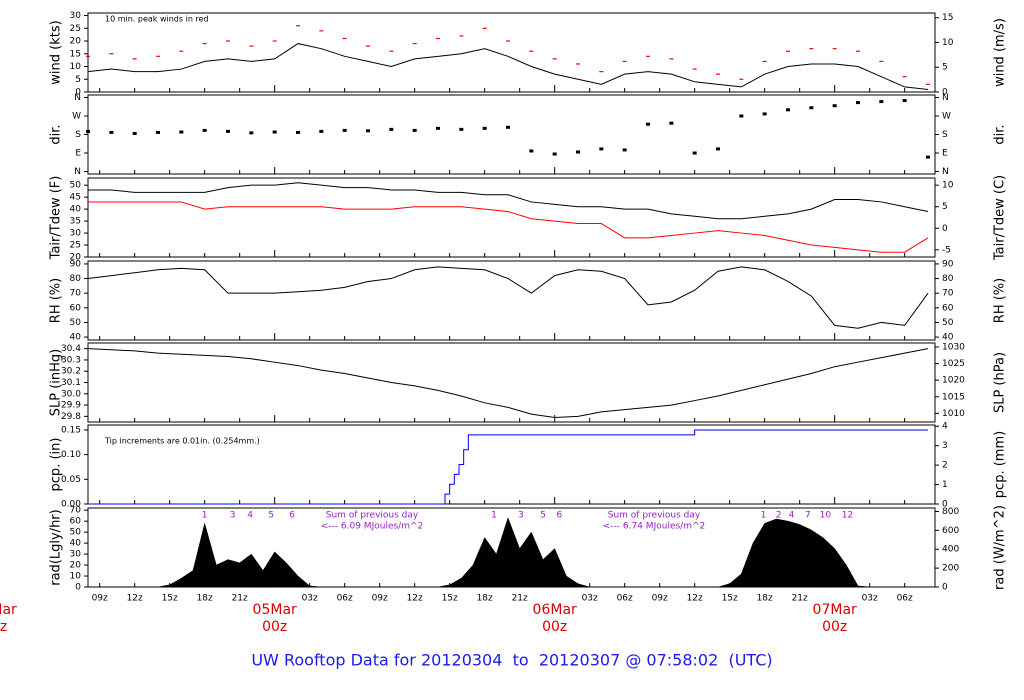 The height and width of the screenshot is (700, 1024). I want to click on y2-tick-label: 1025, so click(953, 364).